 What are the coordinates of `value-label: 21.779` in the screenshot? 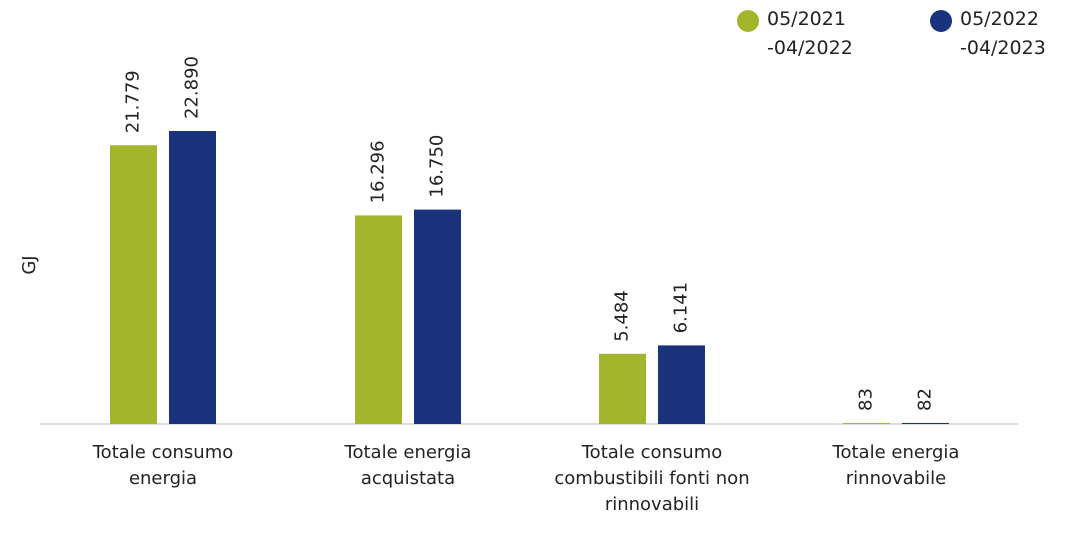 It's located at (133, 101).